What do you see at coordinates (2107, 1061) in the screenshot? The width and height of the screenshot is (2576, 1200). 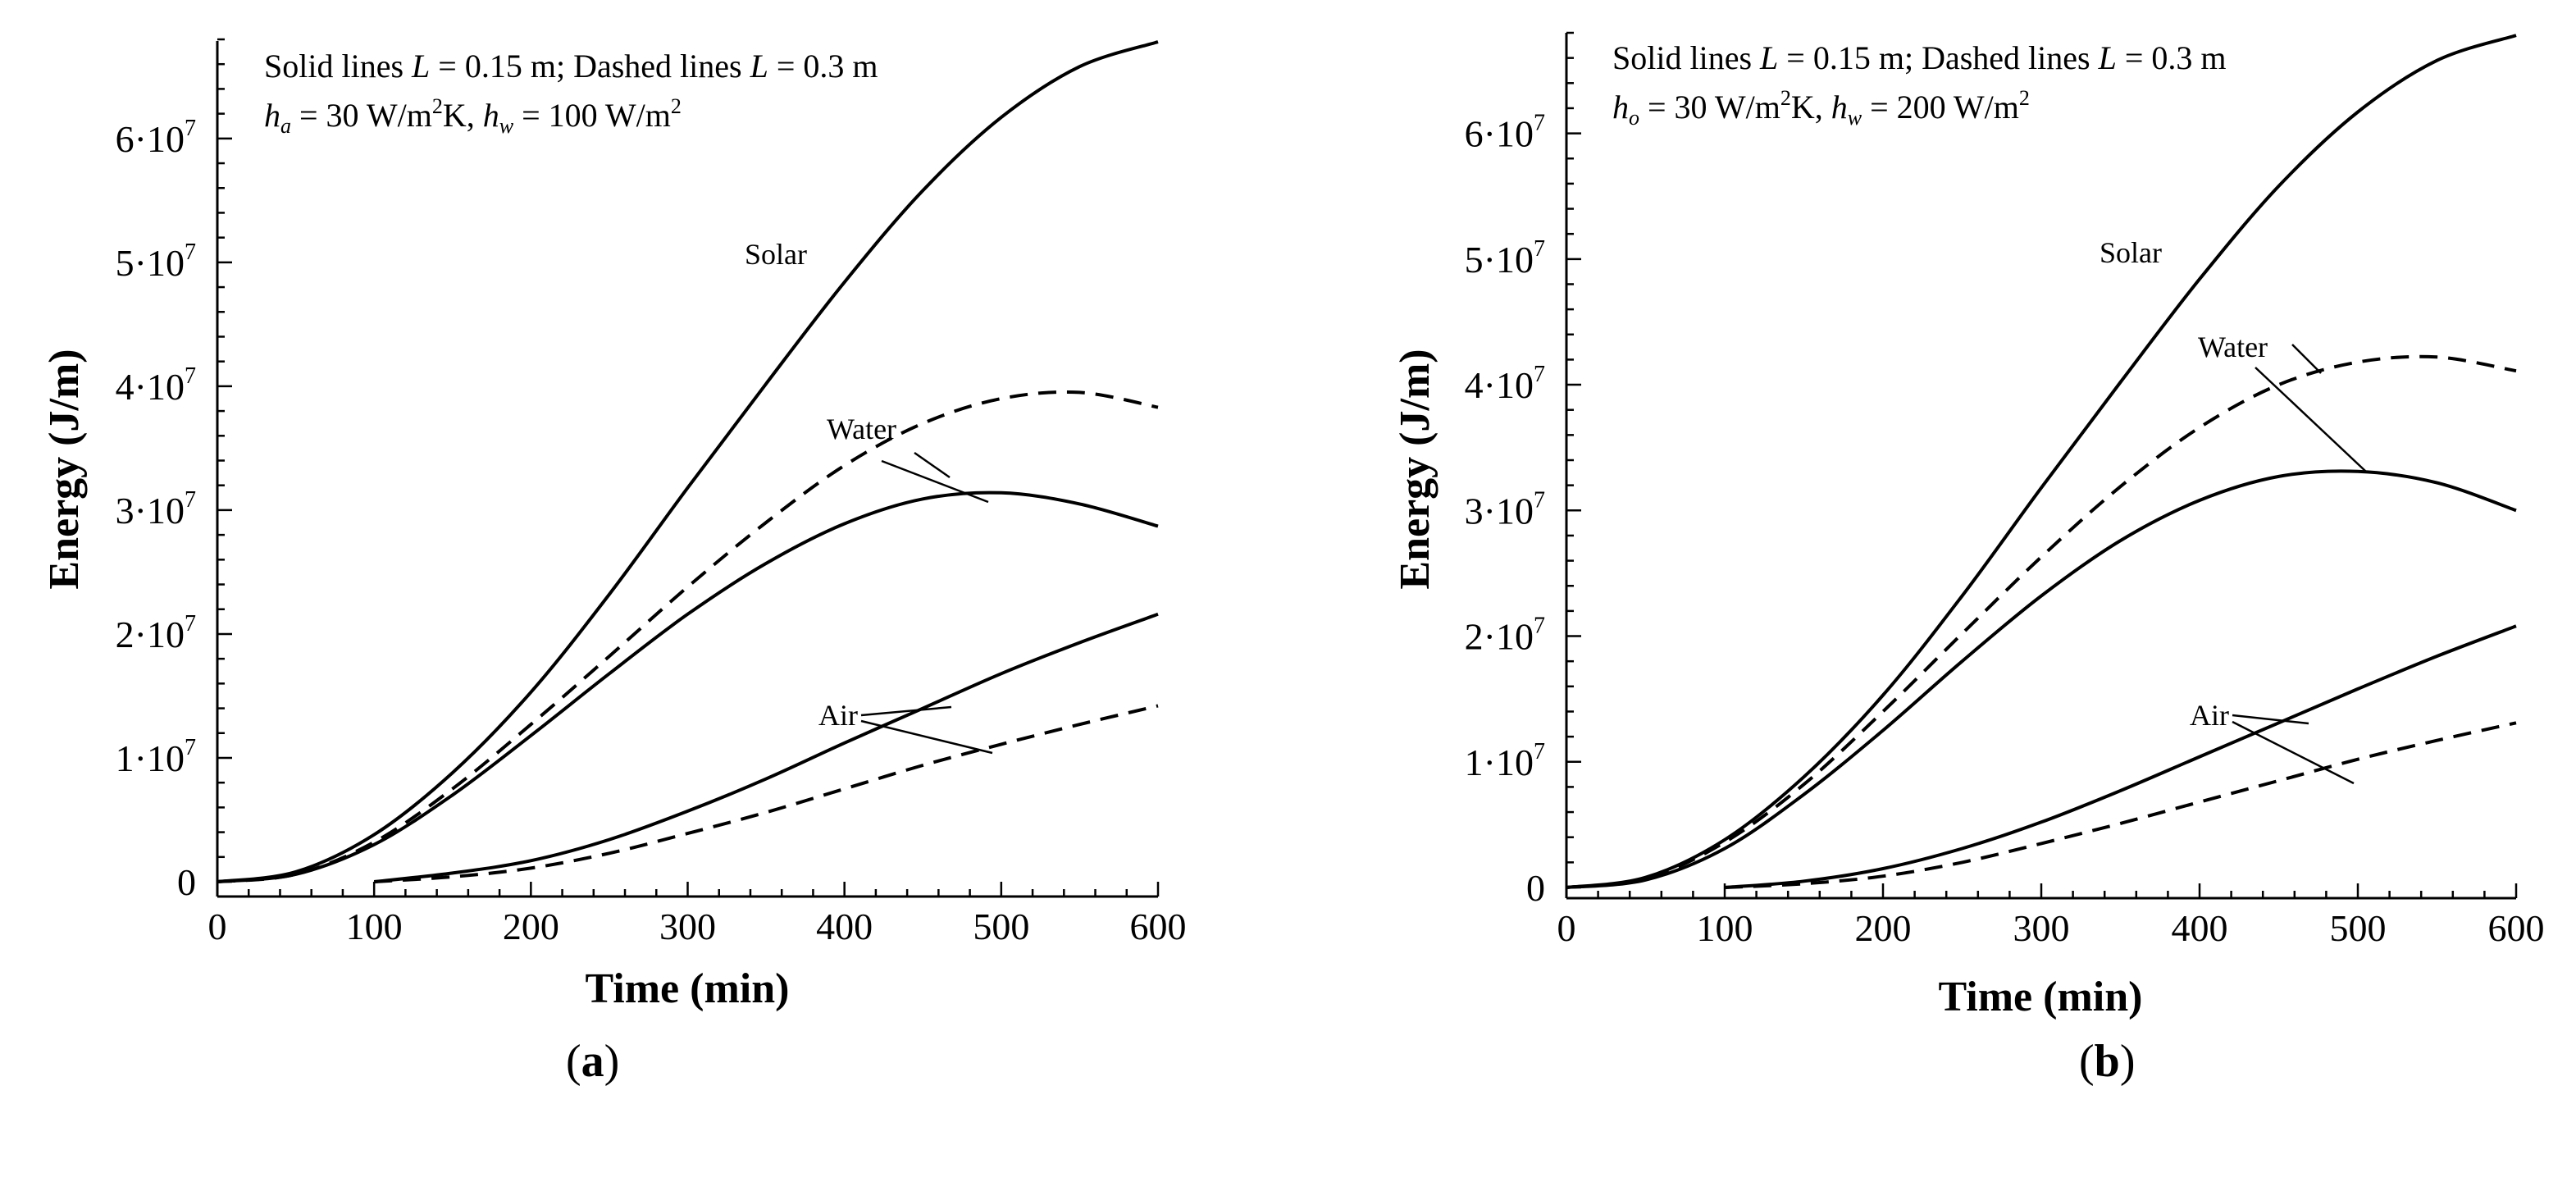 I see `panel-label-b: (b)` at bounding box center [2107, 1061].